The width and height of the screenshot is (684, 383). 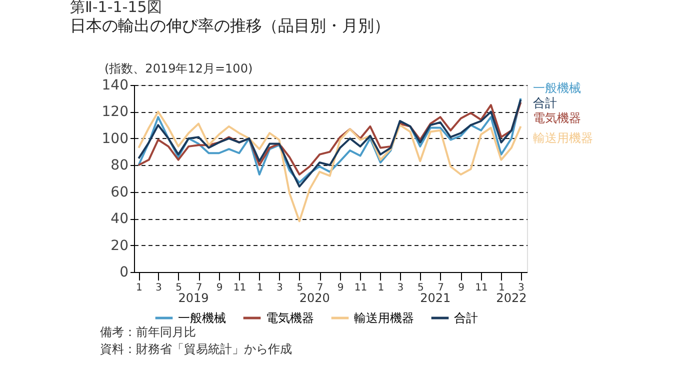 What do you see at coordinates (119, 219) in the screenshot?
I see `y-tick-label: 40` at bounding box center [119, 219].